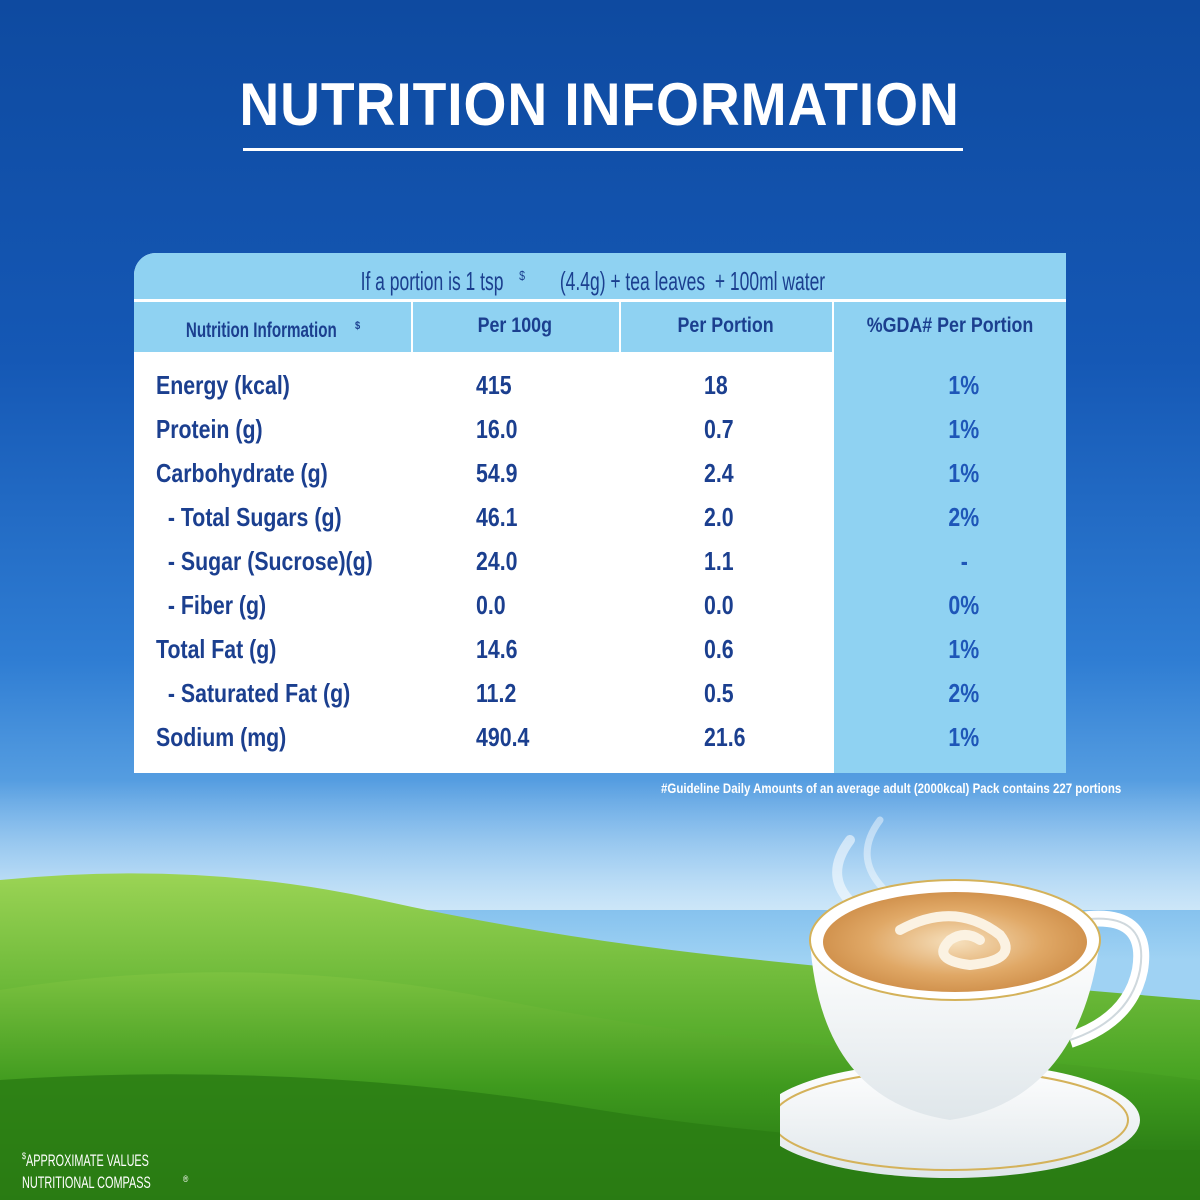 This screenshot has width=1200, height=1200. What do you see at coordinates (223, 385) in the screenshot?
I see `nutrient-name: Energy (kcal)` at bounding box center [223, 385].